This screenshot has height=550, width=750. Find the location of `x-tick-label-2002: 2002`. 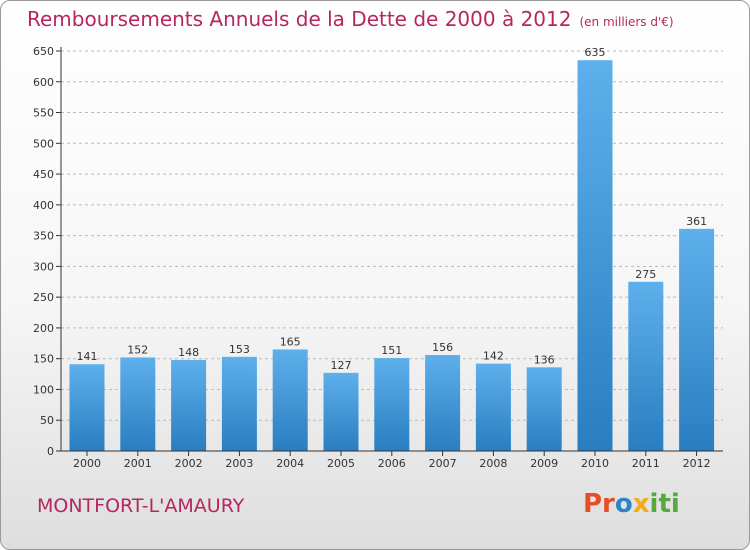

x-tick-label-2002: 2002 is located at coordinates (189, 463).